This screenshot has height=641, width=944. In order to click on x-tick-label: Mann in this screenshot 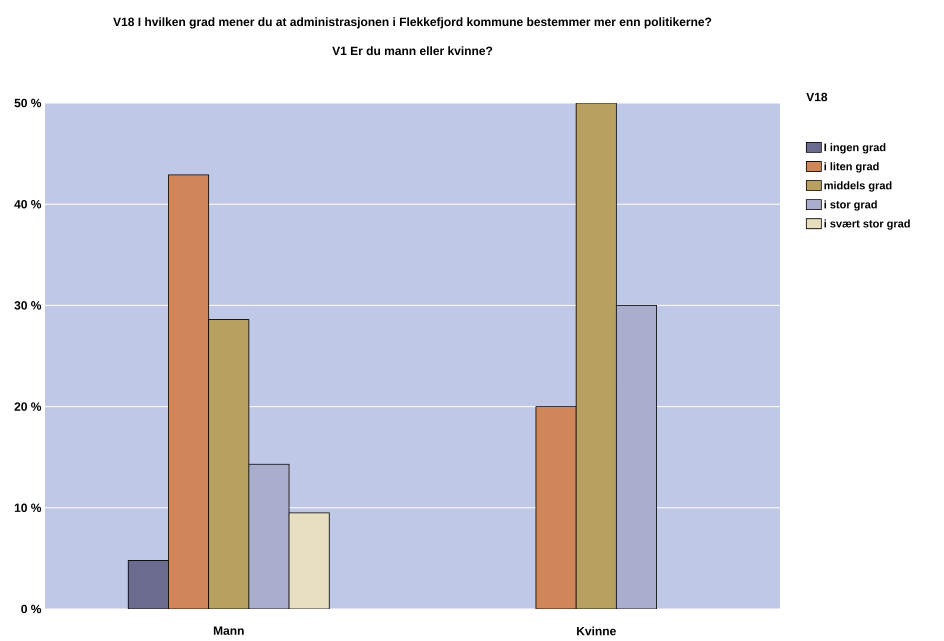, I will do `click(229, 630)`.